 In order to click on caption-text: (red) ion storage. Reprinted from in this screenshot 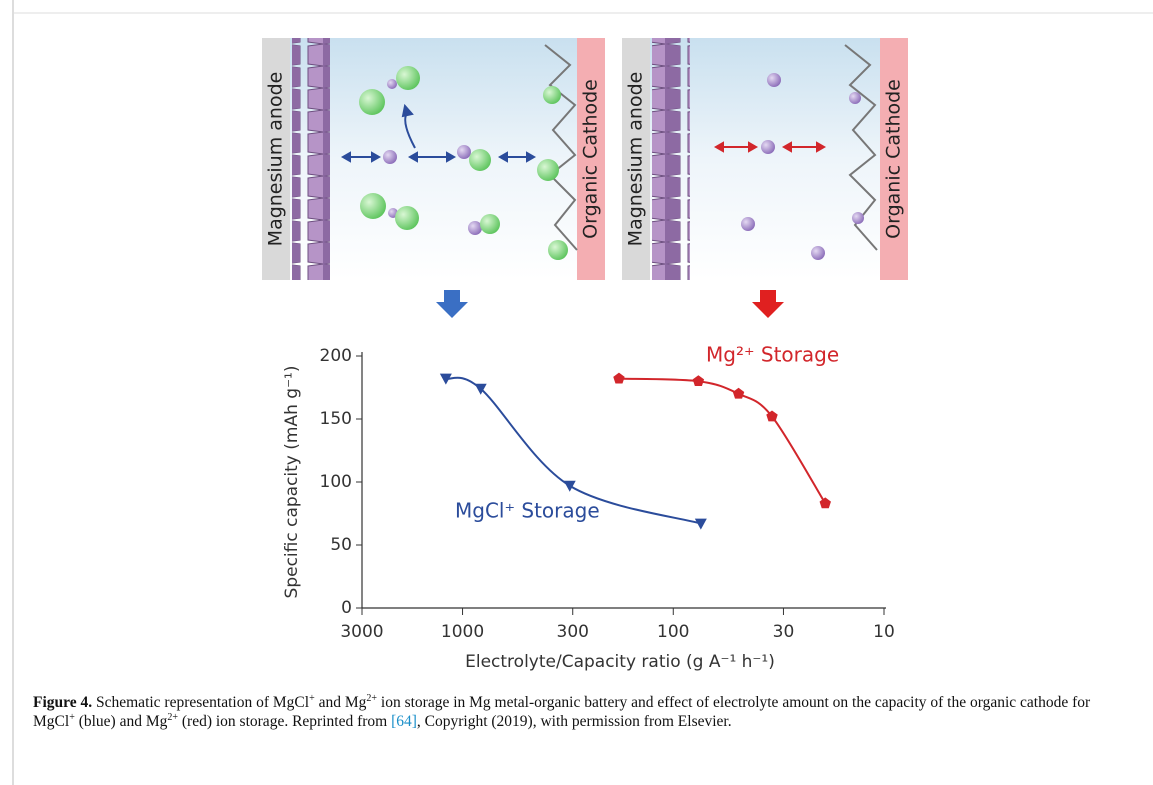, I will do `click(285, 721)`.